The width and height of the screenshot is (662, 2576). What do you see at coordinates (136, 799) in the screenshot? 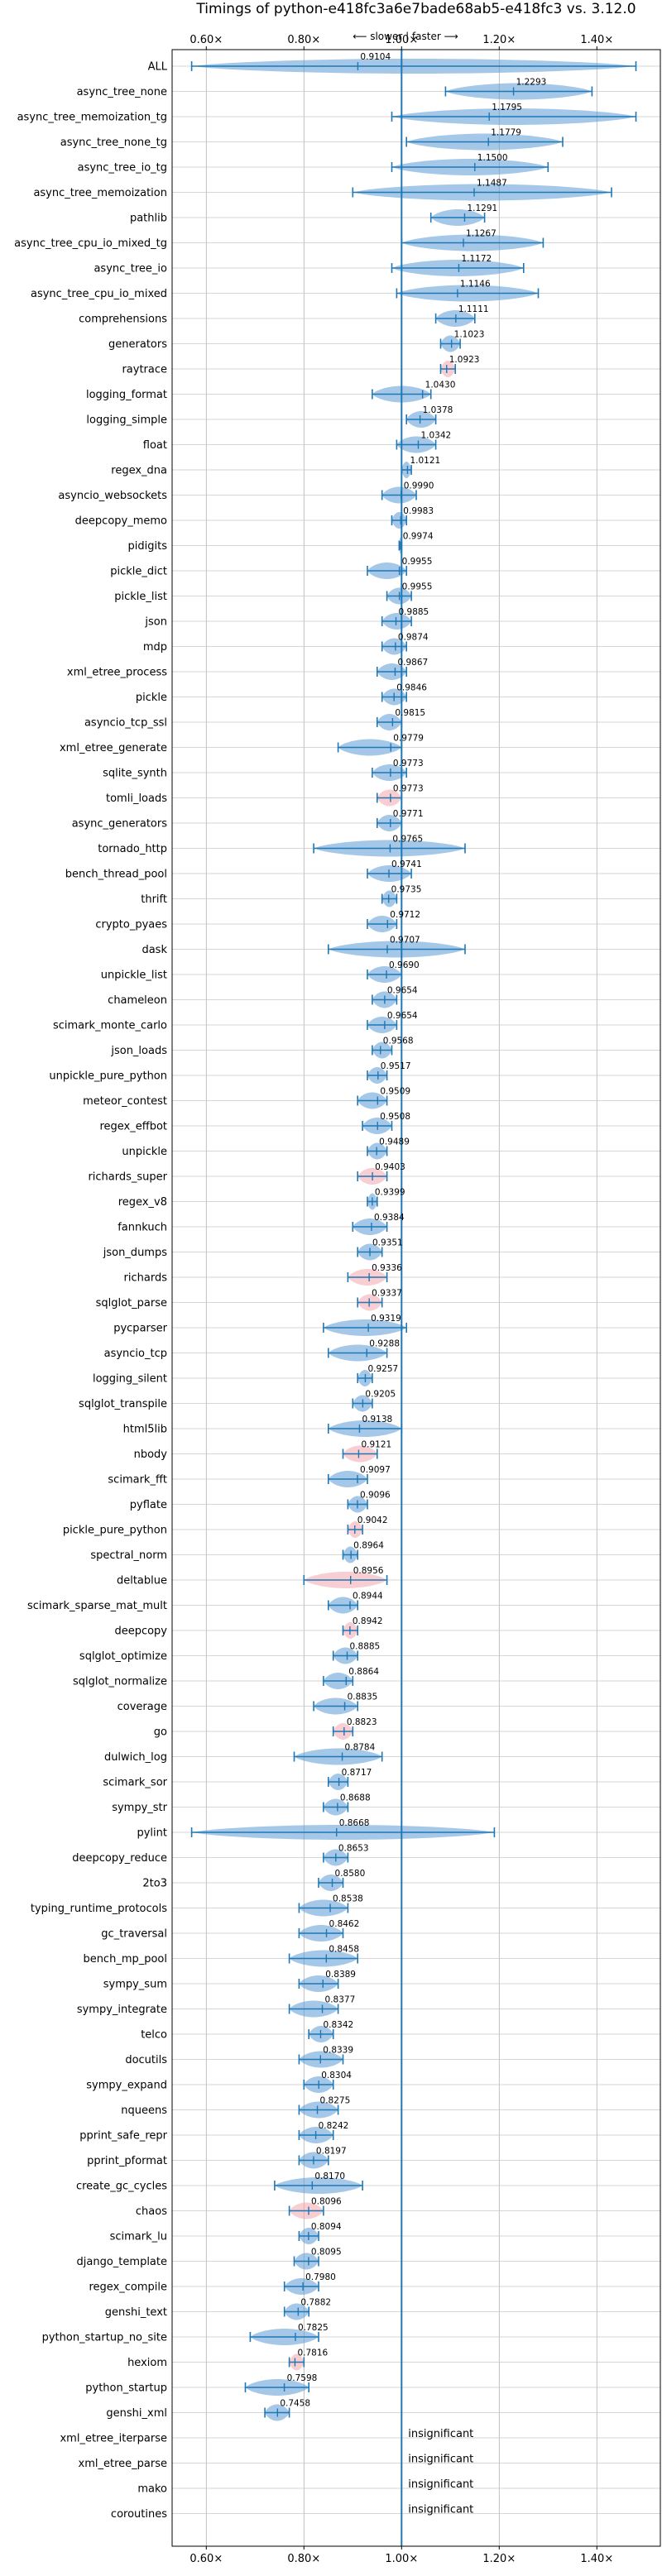
I see `row-label: tomli_loads` at bounding box center [136, 799].